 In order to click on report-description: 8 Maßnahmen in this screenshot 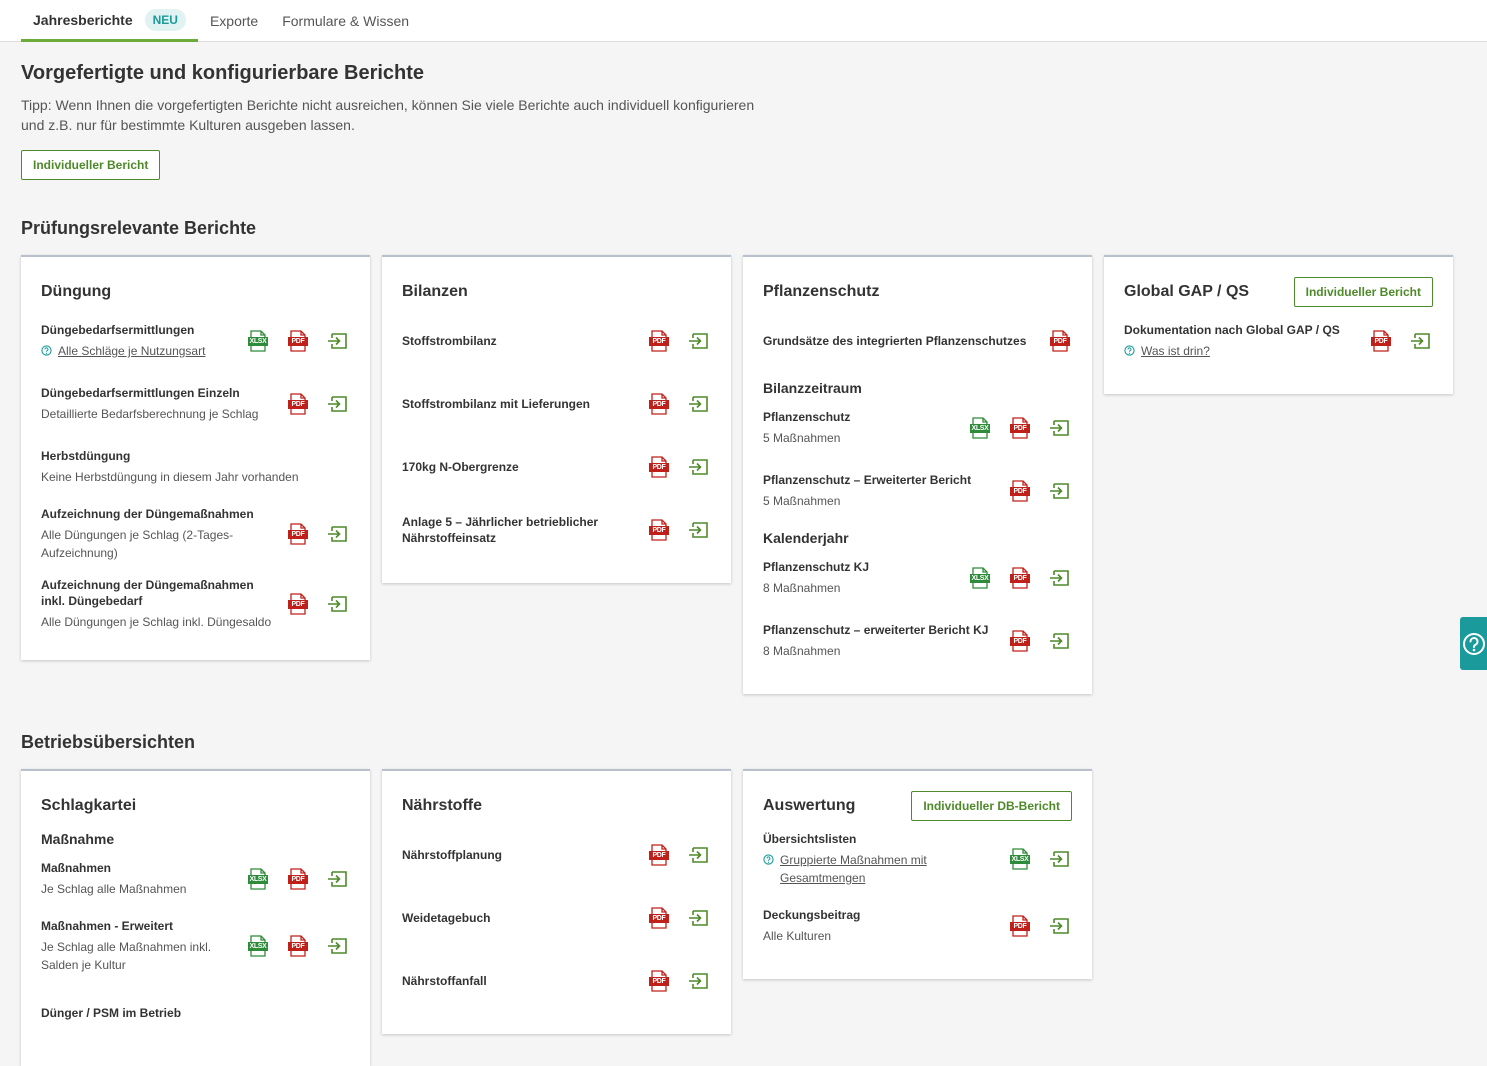, I will do `click(802, 588)`.